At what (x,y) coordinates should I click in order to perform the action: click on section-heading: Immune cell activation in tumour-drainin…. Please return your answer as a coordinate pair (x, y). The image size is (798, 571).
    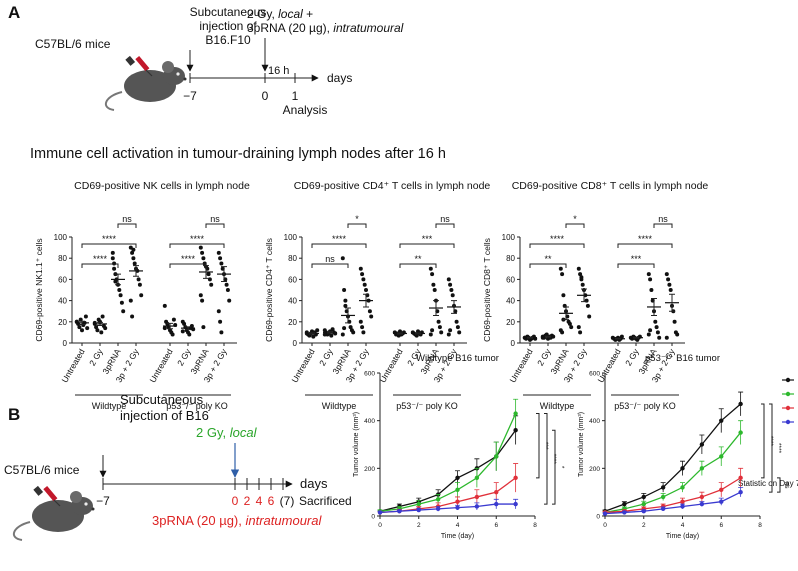
    Looking at the image, I should click on (238, 154).